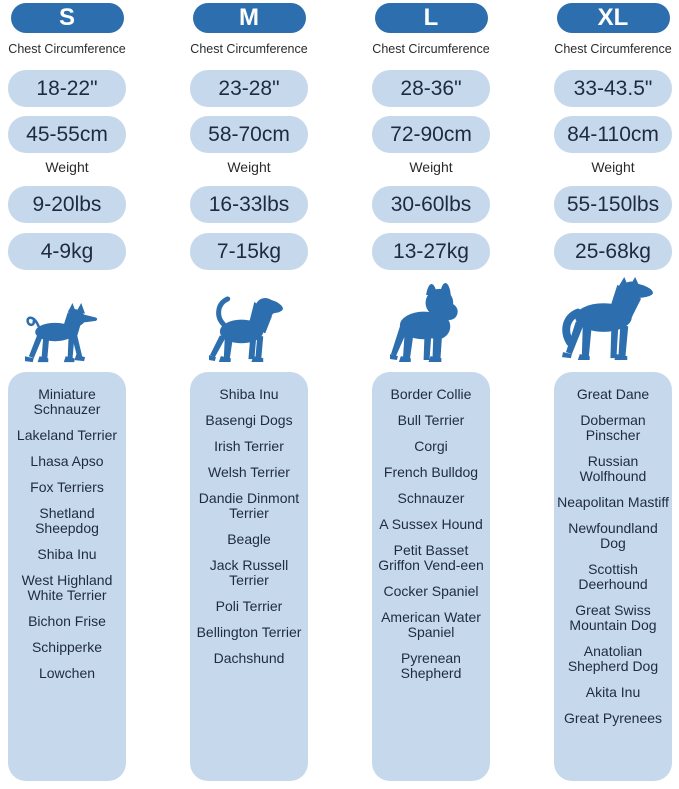 The width and height of the screenshot is (679, 789). I want to click on weight-kg-value: 7-15kg, so click(249, 251).